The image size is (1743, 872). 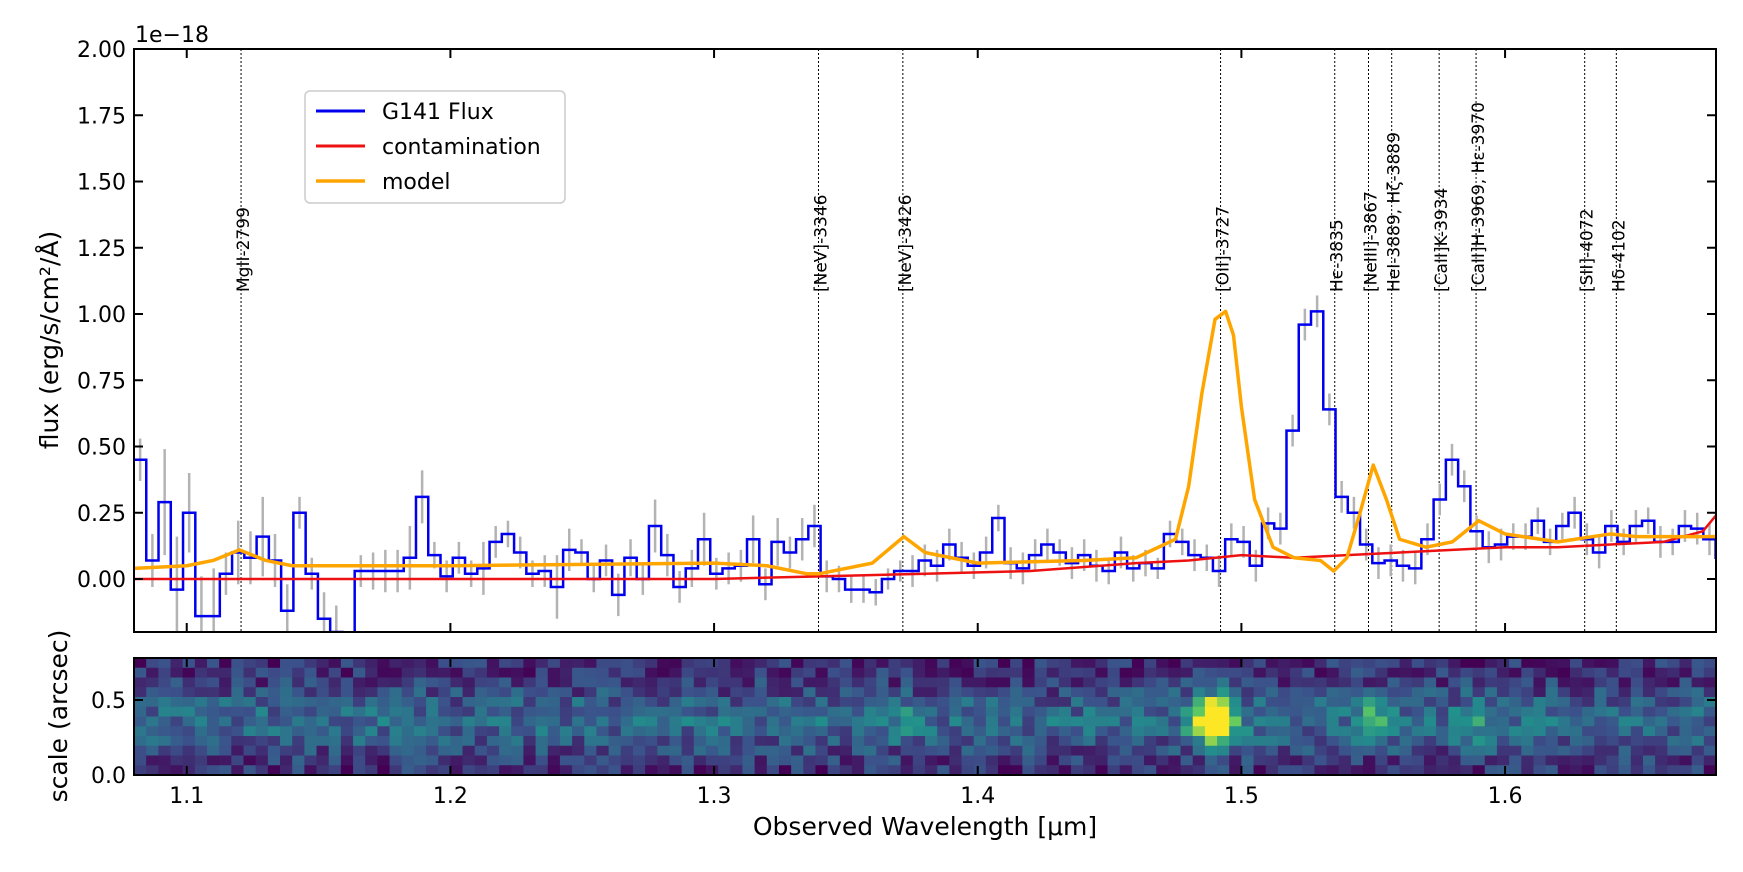 I want to click on y-tick-label: 0.75, so click(x=101, y=381).